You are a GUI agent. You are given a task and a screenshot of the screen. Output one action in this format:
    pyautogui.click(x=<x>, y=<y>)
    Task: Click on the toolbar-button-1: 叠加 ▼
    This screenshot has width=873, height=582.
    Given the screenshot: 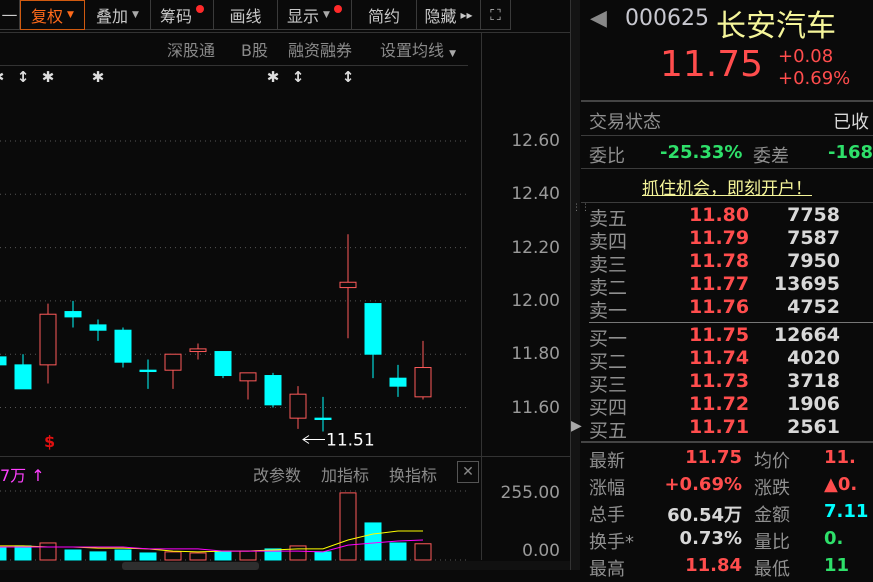 What is the action you would take?
    pyautogui.click(x=118, y=15)
    